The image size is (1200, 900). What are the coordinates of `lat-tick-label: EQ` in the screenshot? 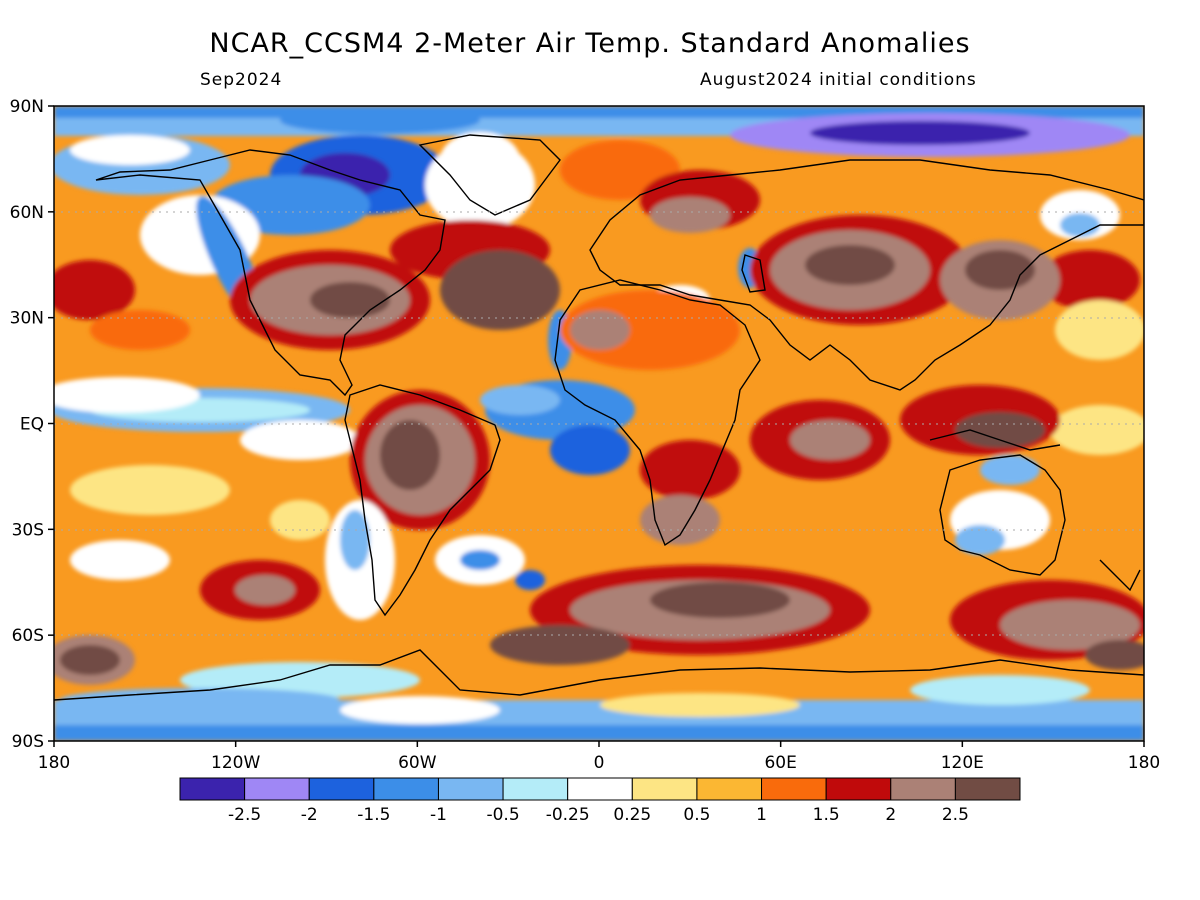 It's located at (32, 425).